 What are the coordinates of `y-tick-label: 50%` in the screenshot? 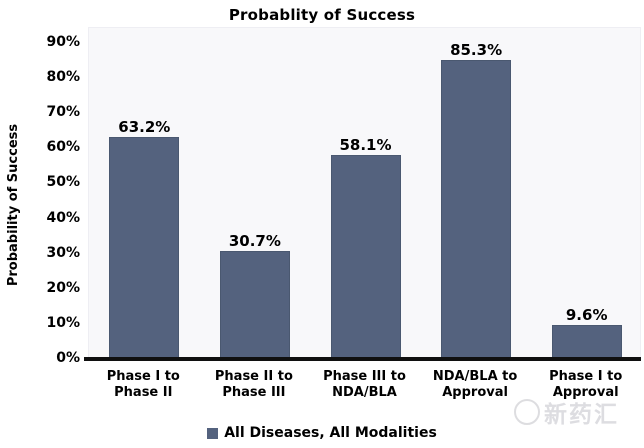 It's located at (63, 182).